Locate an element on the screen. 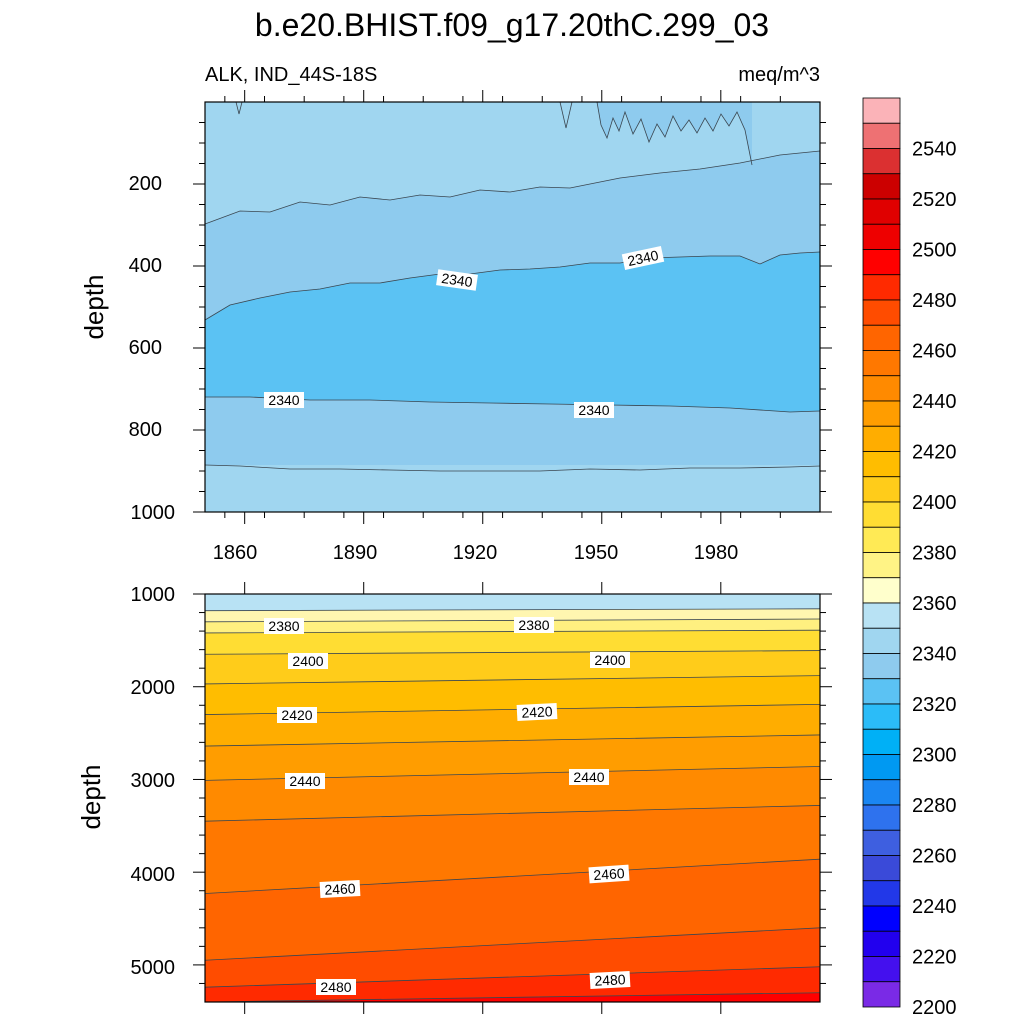 The image size is (1024, 1024). colorbar-tick-label: 2520 is located at coordinates (934, 200).